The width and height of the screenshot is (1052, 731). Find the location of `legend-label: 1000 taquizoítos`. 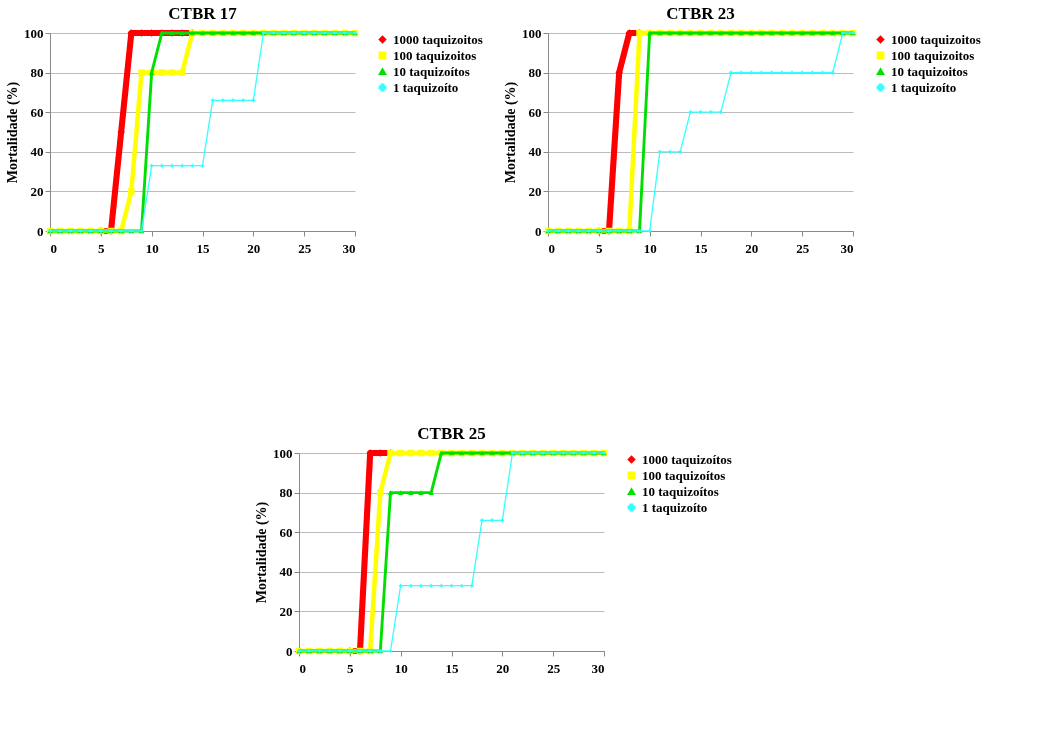

legend-label: 1000 taquizoítos is located at coordinates (687, 459).